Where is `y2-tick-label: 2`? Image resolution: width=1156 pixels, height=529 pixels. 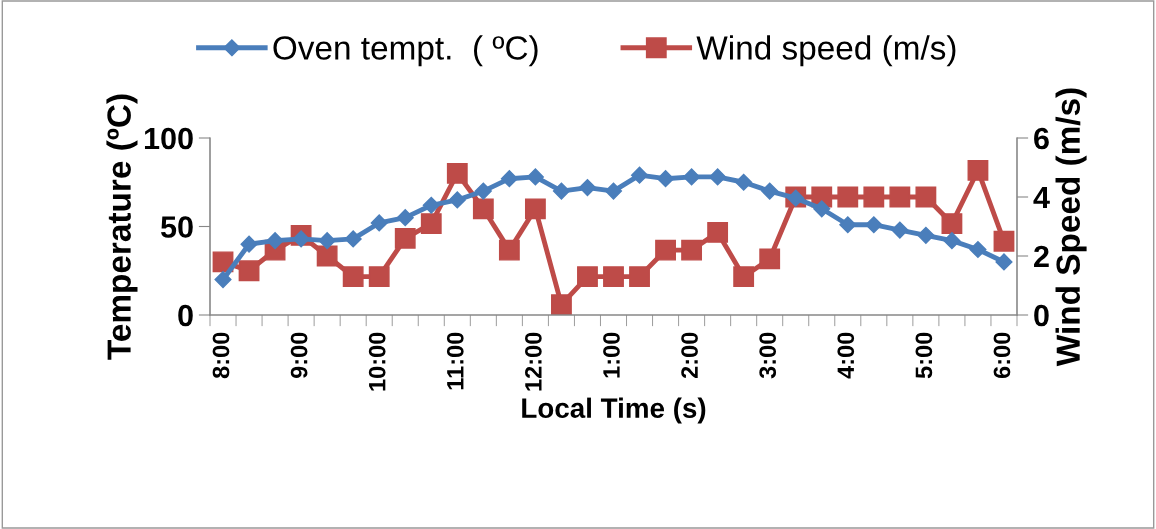 y2-tick-label: 2 is located at coordinates (1041, 256).